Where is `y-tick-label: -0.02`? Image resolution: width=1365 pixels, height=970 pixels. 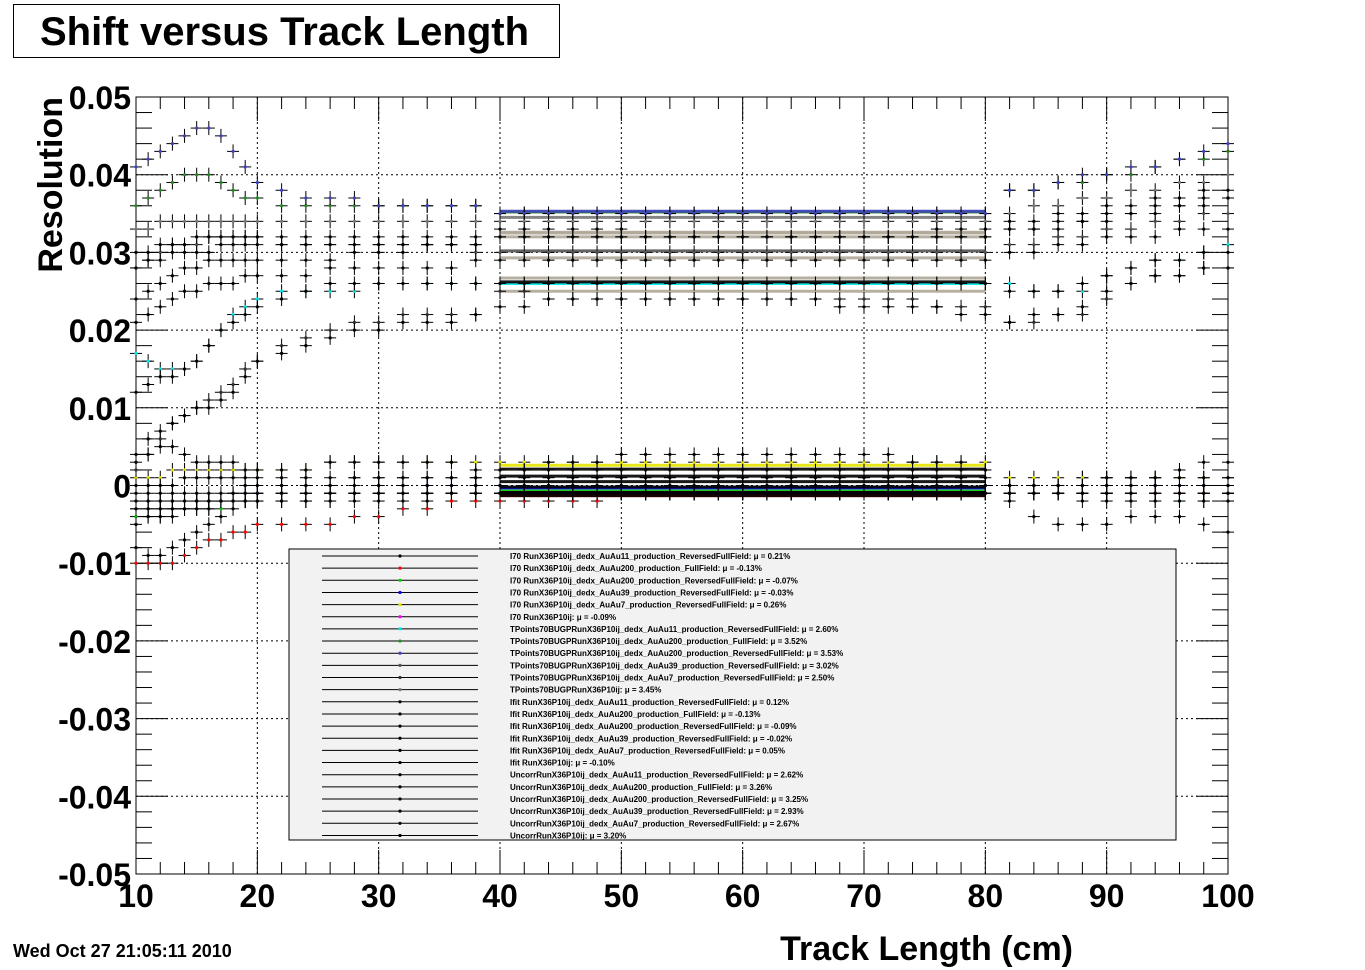
y-tick-label: -0.02 is located at coordinates (94, 642).